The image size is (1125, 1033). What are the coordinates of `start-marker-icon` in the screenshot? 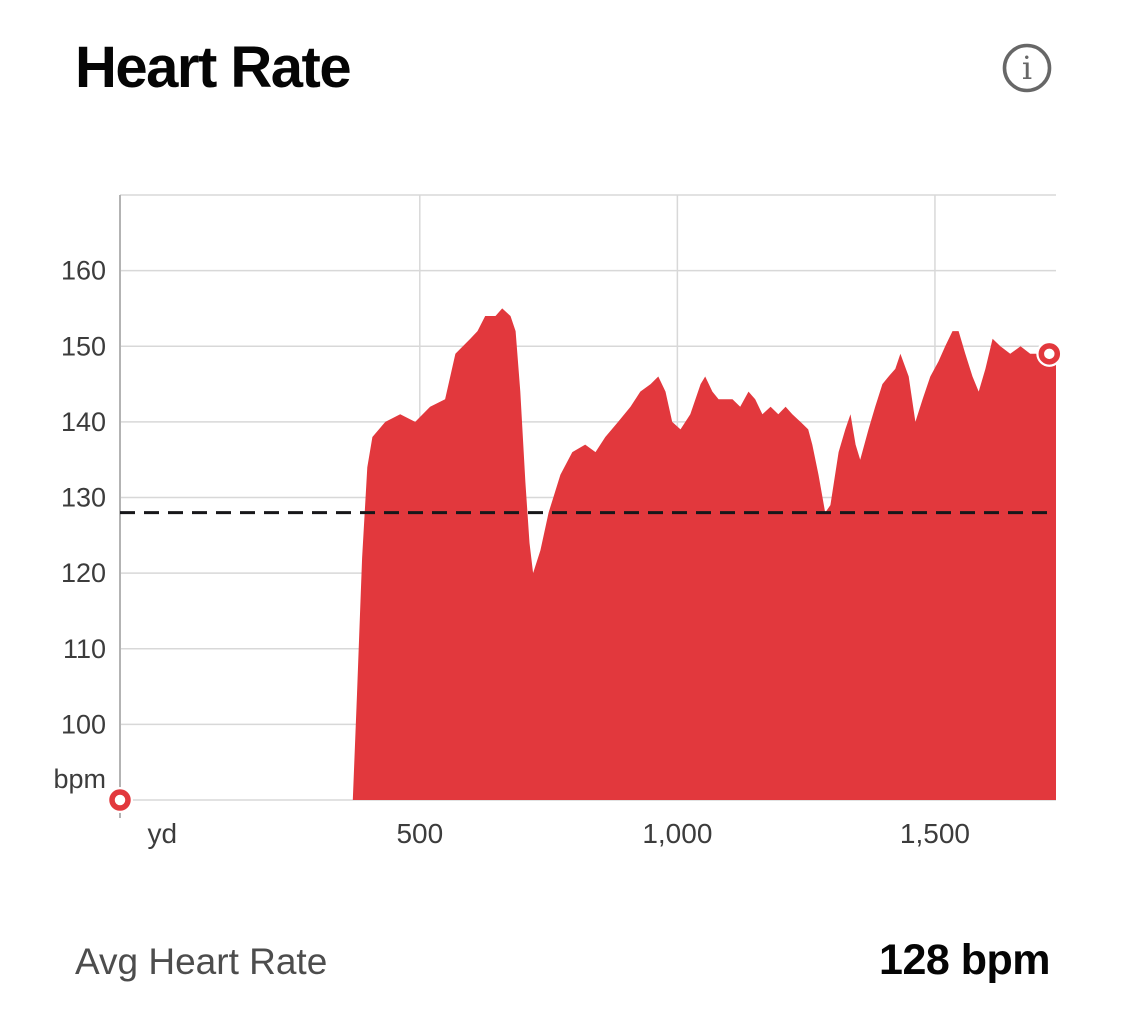 It's located at (120, 800).